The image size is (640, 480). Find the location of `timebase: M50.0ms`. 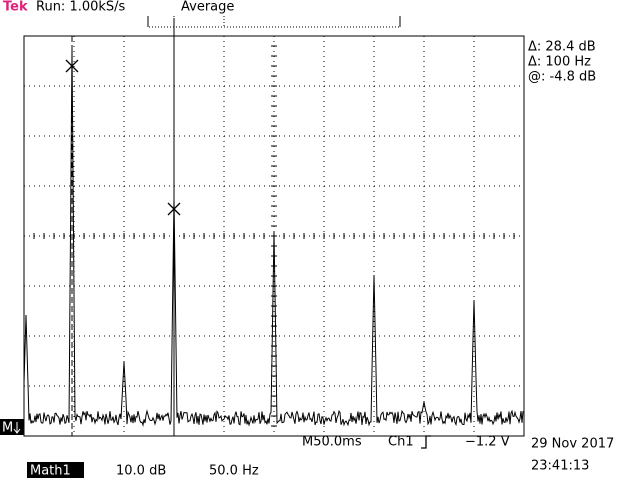

timebase: M50.0ms is located at coordinates (332, 442).